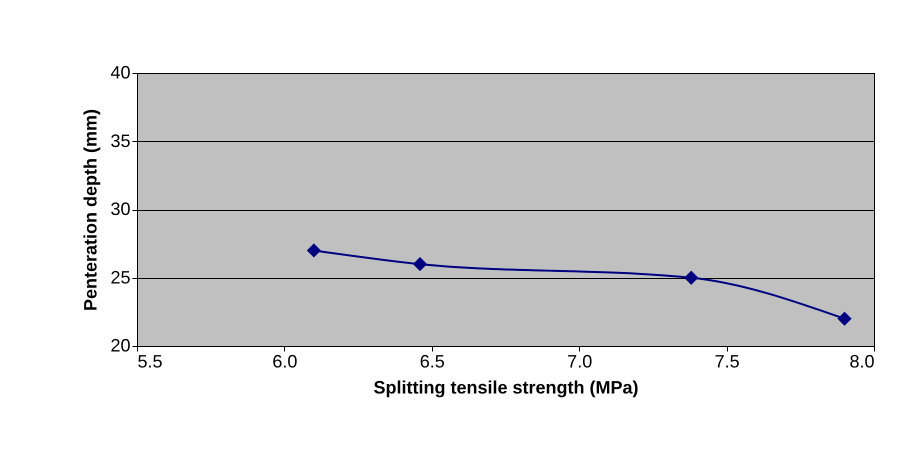  What do you see at coordinates (120, 346) in the screenshot?
I see `y-tick-label: 20` at bounding box center [120, 346].